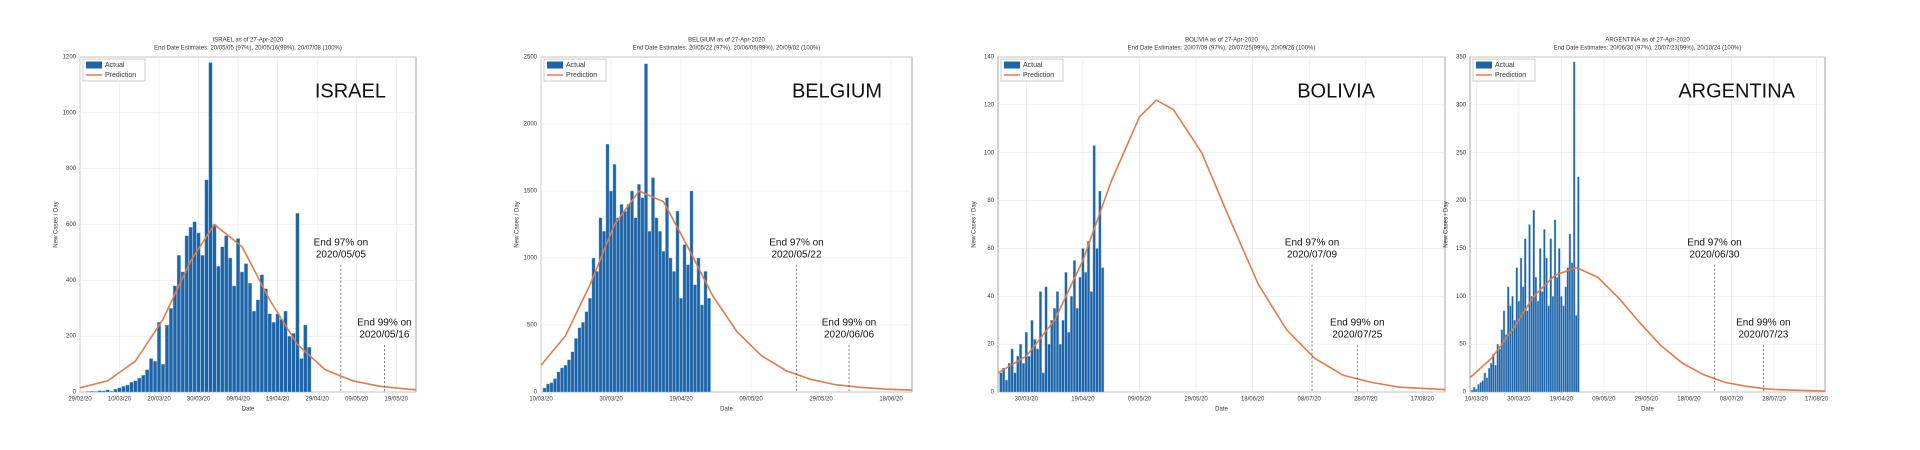  What do you see at coordinates (1763, 335) in the screenshot?
I see `annotation-date: 2020/07/23` at bounding box center [1763, 335].